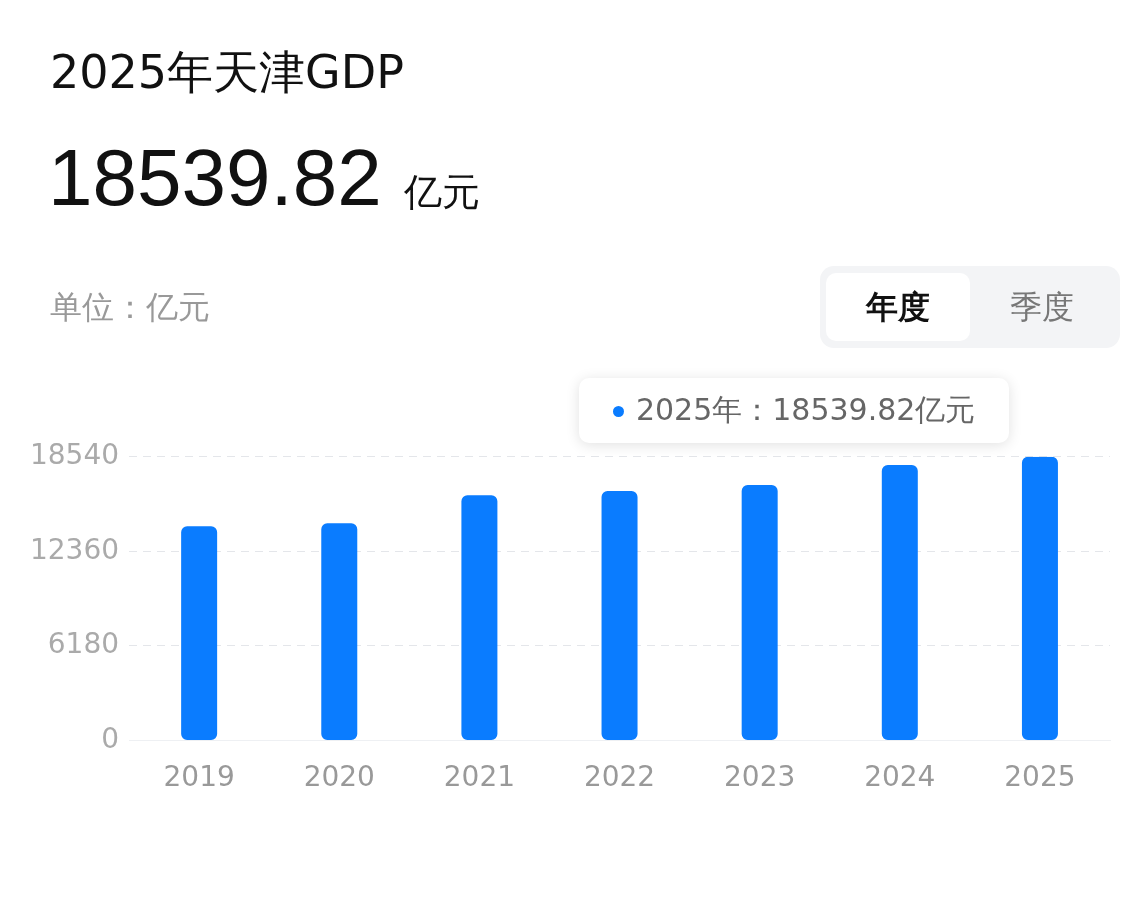 The height and width of the screenshot is (898, 1126). I want to click on x-tick-label: 2025, so click(1040, 777).